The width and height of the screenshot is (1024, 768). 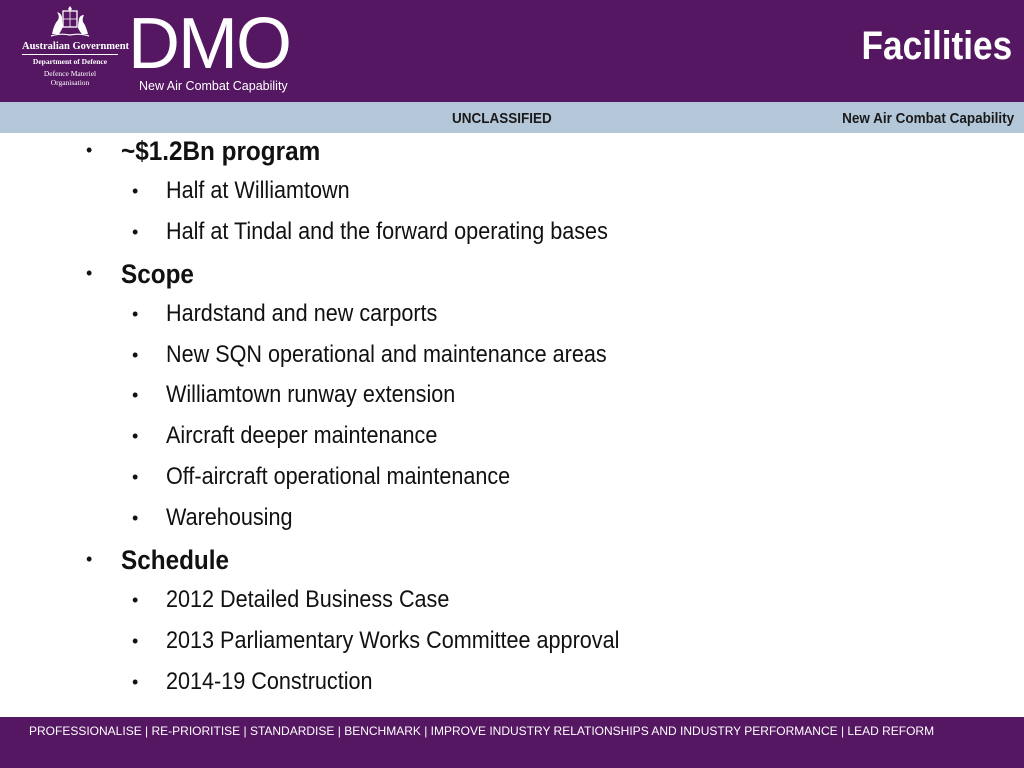 What do you see at coordinates (269, 681) in the screenshot?
I see `bullet-text: 2014-19 Construction` at bounding box center [269, 681].